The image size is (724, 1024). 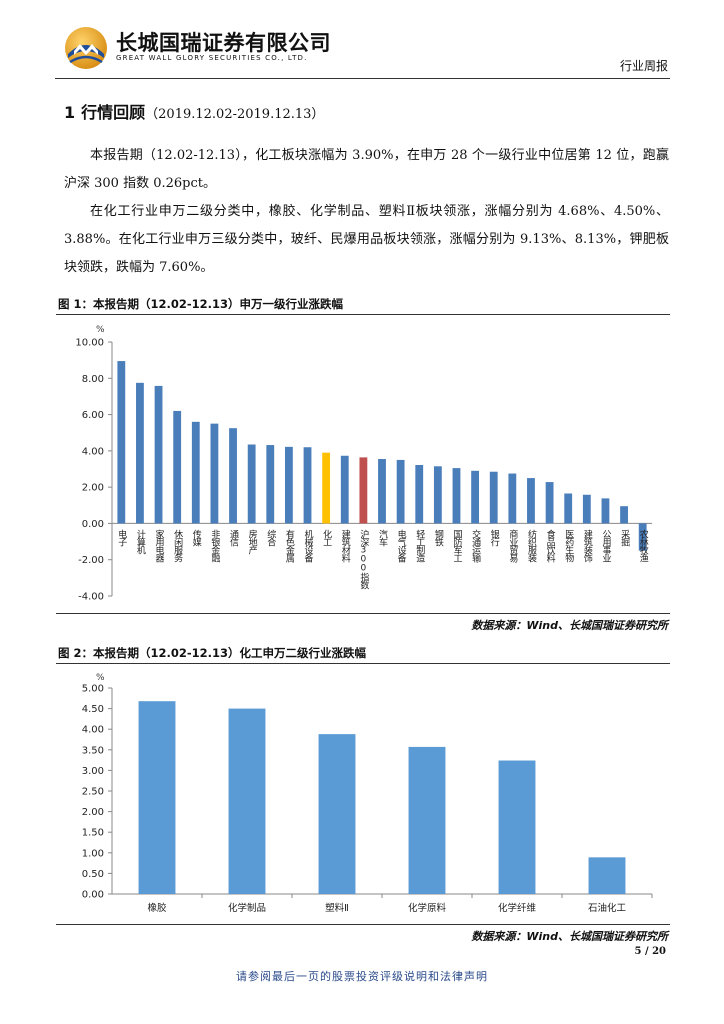 I want to click on x-category-label: 食品饮料, so click(x=550, y=545).